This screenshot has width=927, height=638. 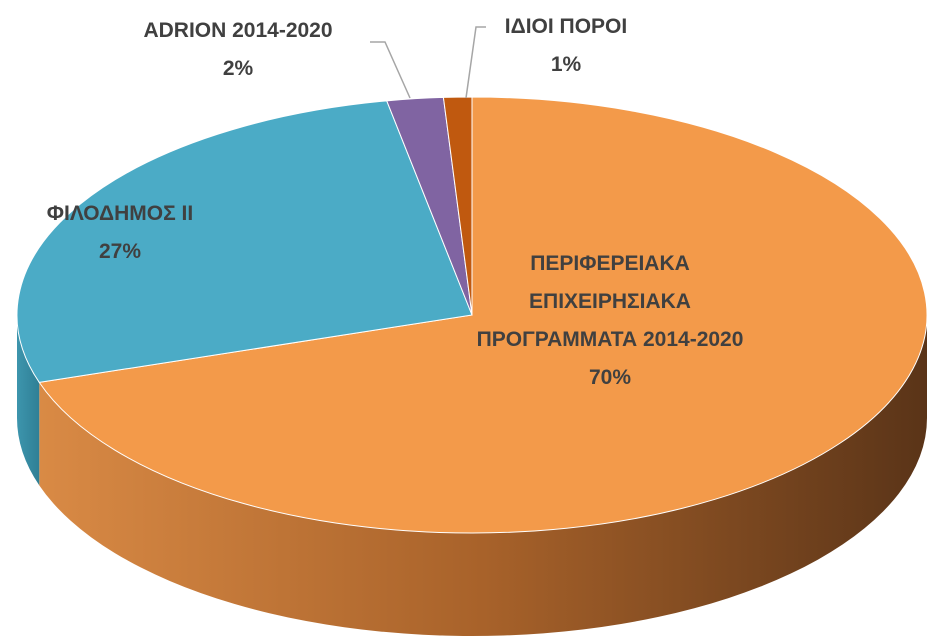 What do you see at coordinates (238, 68) in the screenshot?
I see `slice-percent: 2%` at bounding box center [238, 68].